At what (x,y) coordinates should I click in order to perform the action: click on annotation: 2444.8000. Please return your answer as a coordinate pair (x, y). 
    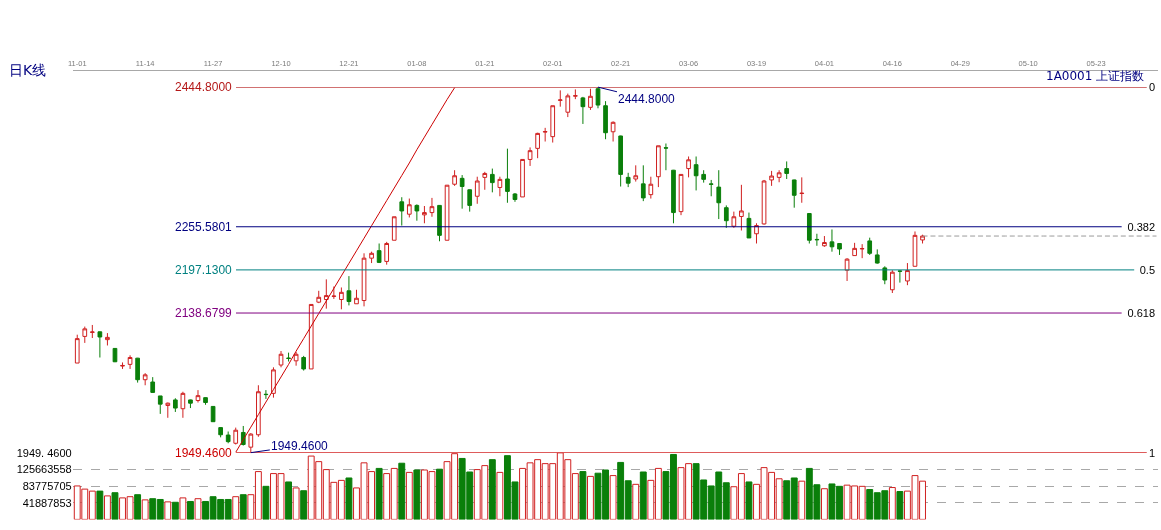
    Looking at the image, I should click on (647, 99).